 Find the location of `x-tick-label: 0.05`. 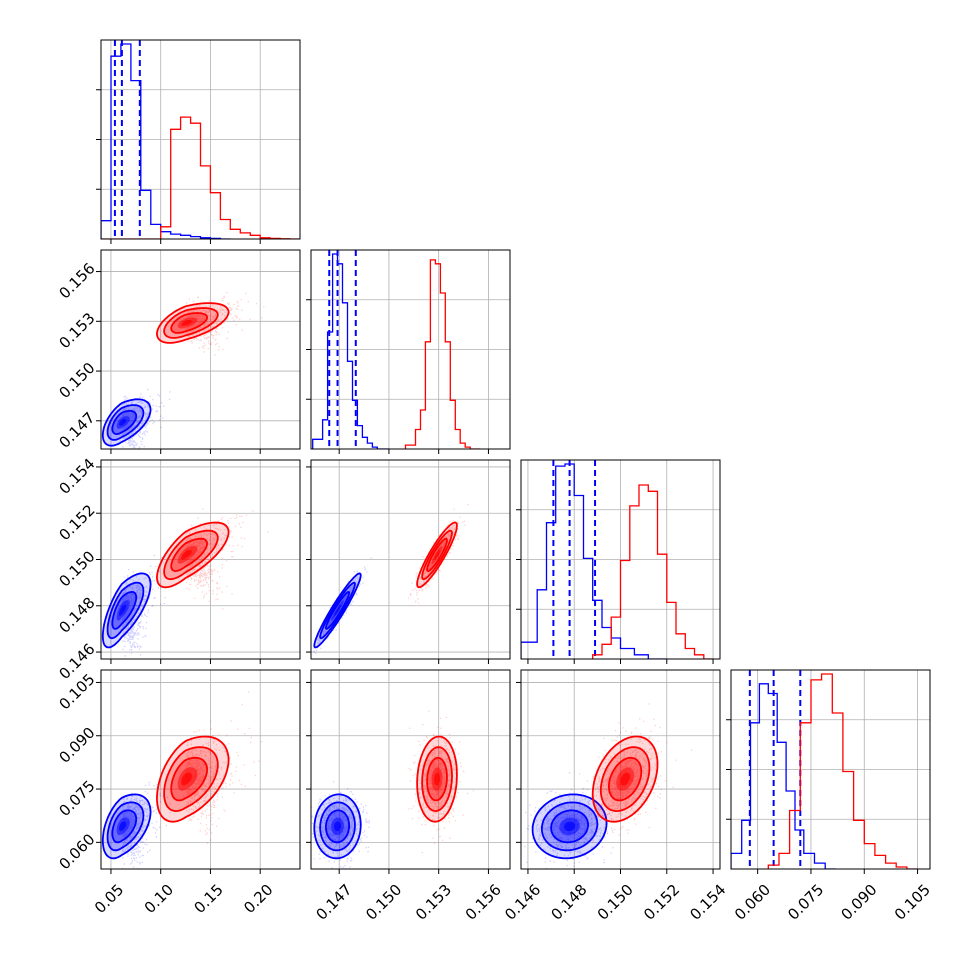

x-tick-label: 0.05 is located at coordinates (109, 899).